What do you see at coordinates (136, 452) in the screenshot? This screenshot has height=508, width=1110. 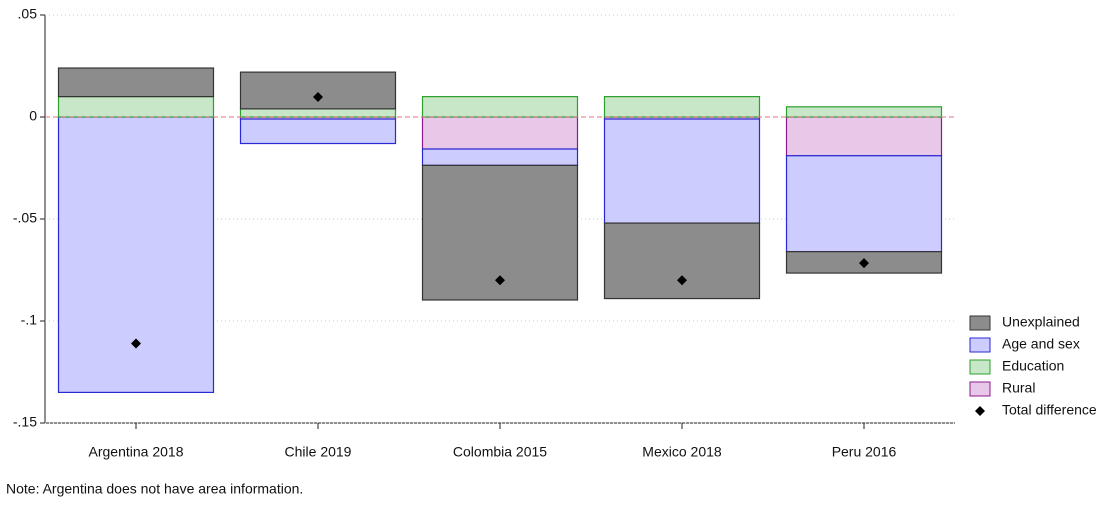 I see `x-tick-label: Argentina 2018` at bounding box center [136, 452].